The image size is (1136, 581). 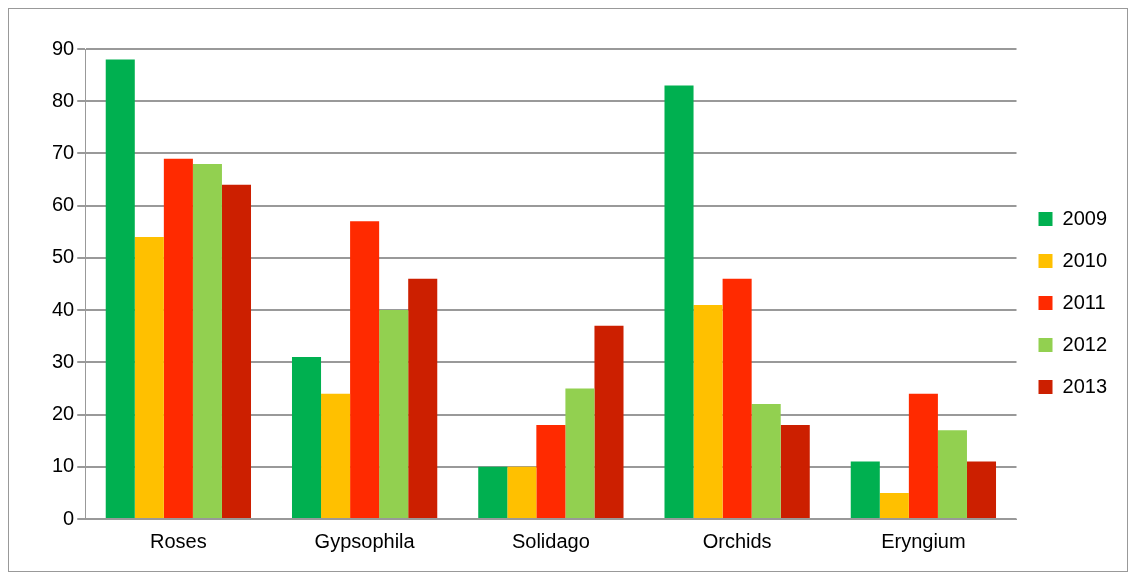 What do you see at coordinates (1084, 301) in the screenshot?
I see `legend-label: 2011` at bounding box center [1084, 301].